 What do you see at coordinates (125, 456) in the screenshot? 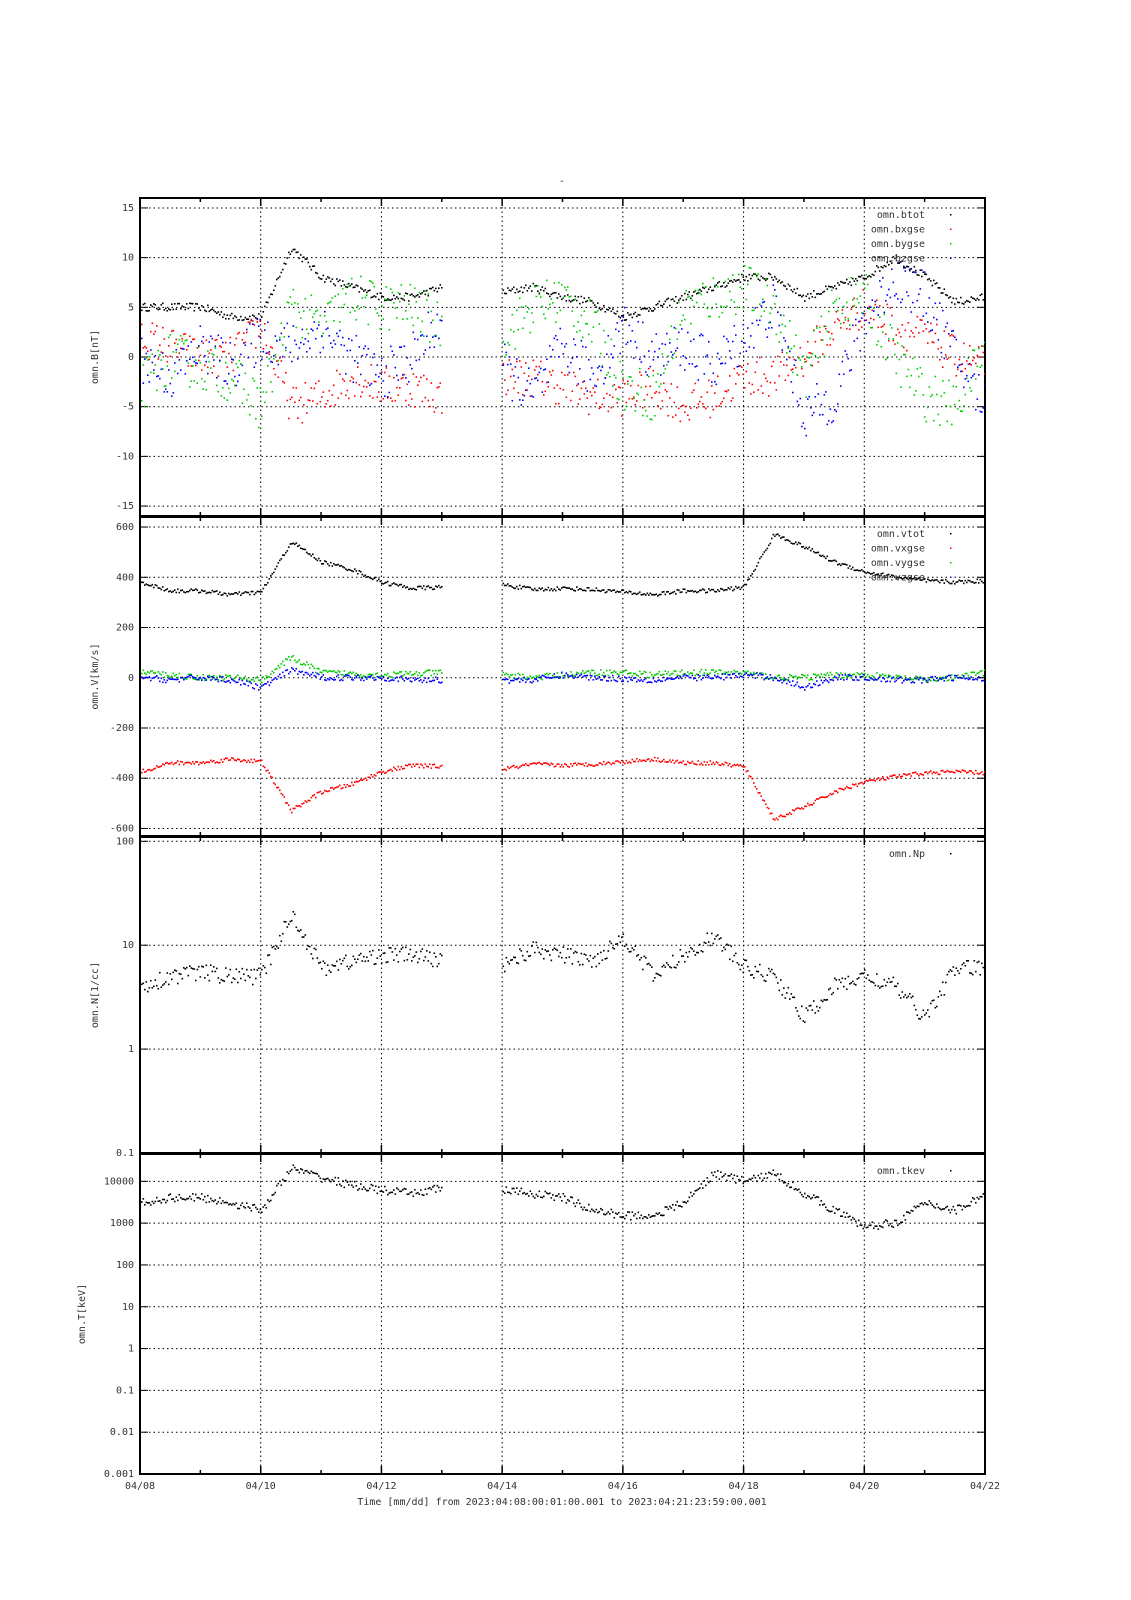
I see `y-tick-label: -10` at bounding box center [125, 456].